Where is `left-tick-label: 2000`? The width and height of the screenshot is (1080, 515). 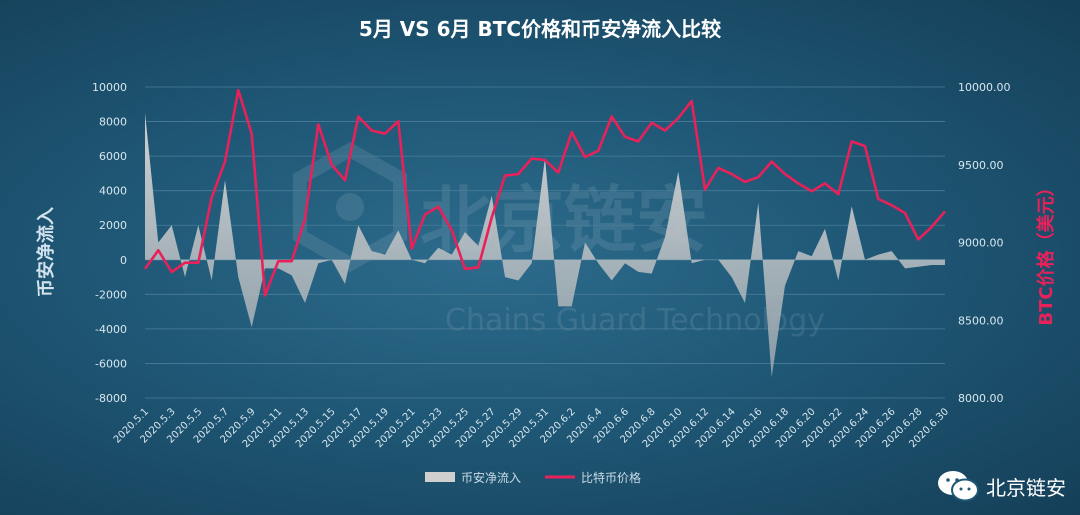 left-tick-label: 2000 is located at coordinates (113, 225).